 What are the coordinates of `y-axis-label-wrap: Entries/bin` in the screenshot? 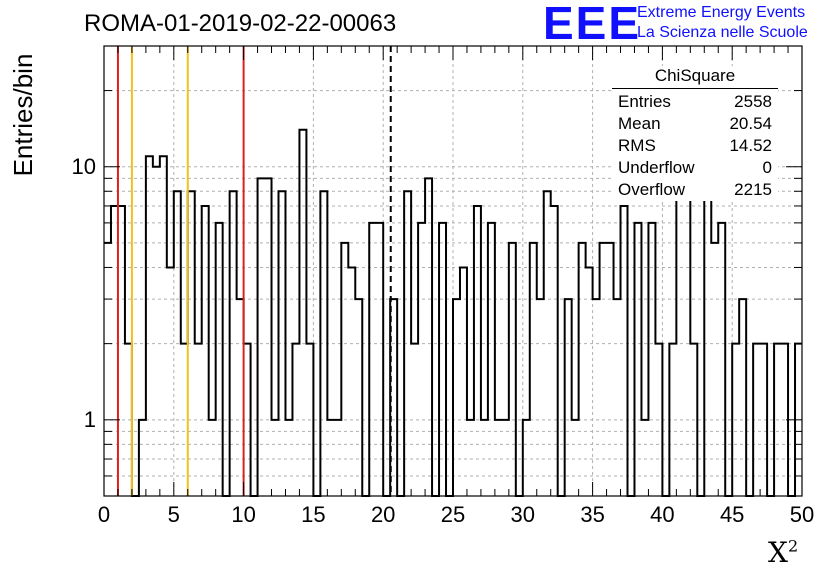 It's located at (23, 115).